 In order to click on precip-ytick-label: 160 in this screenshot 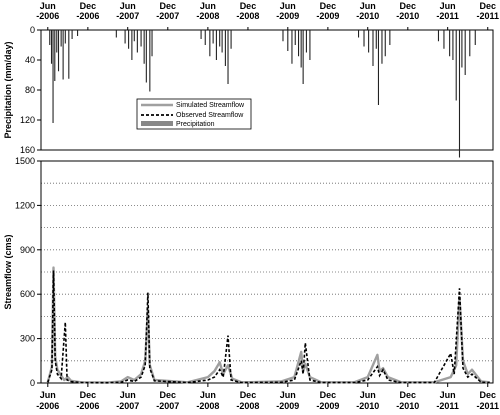, I will do `click(27, 150)`.